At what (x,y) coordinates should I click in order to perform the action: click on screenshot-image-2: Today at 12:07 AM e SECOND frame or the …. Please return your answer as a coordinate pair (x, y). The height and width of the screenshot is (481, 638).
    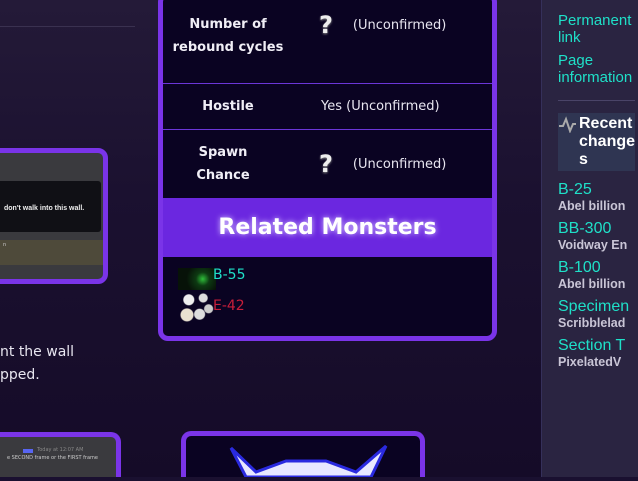
    Looking at the image, I should click on (60, 454).